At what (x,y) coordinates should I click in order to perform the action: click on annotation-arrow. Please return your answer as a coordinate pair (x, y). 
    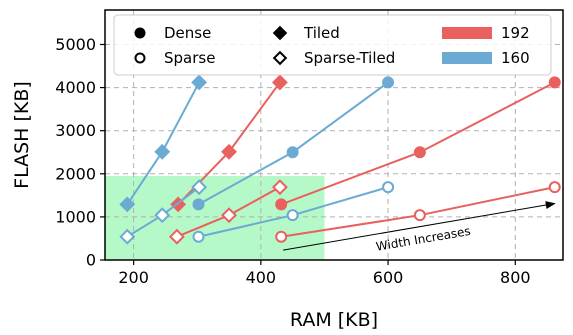
    Looking at the image, I should click on (419, 226).